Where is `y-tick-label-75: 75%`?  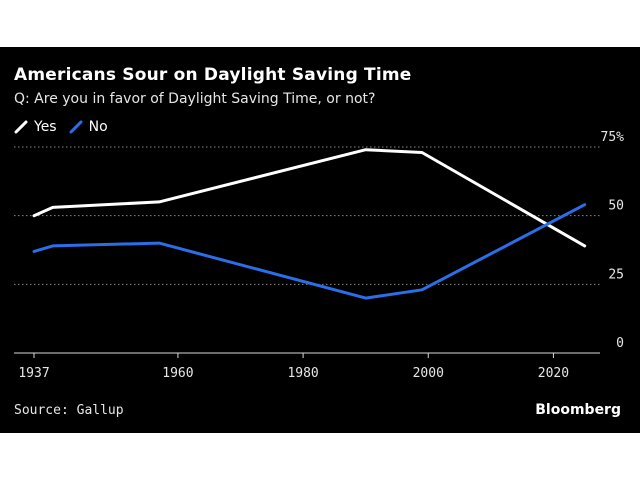
y-tick-label-75: 75% is located at coordinates (613, 137).